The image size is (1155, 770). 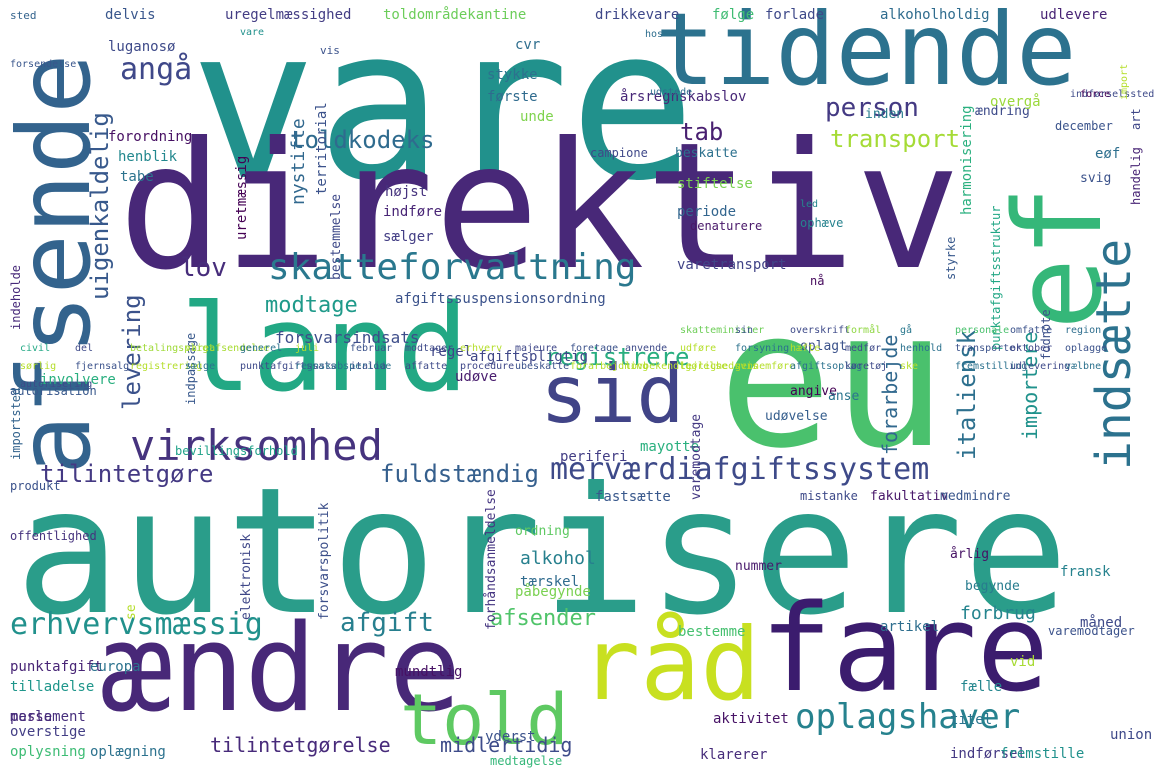 What do you see at coordinates (1101, 623) in the screenshot?
I see `word-109: måned` at bounding box center [1101, 623].